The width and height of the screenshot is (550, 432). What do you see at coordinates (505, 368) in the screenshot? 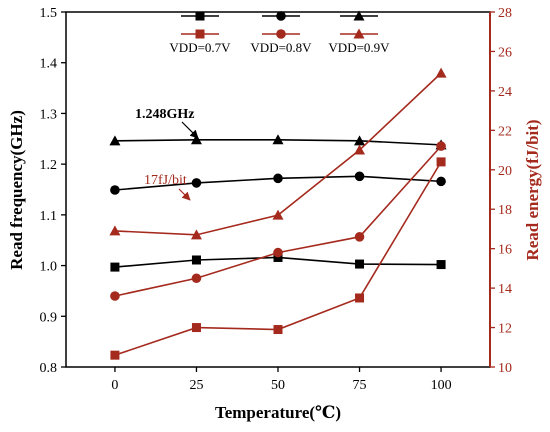
I see `right-tick-label-0: 10` at bounding box center [505, 368].